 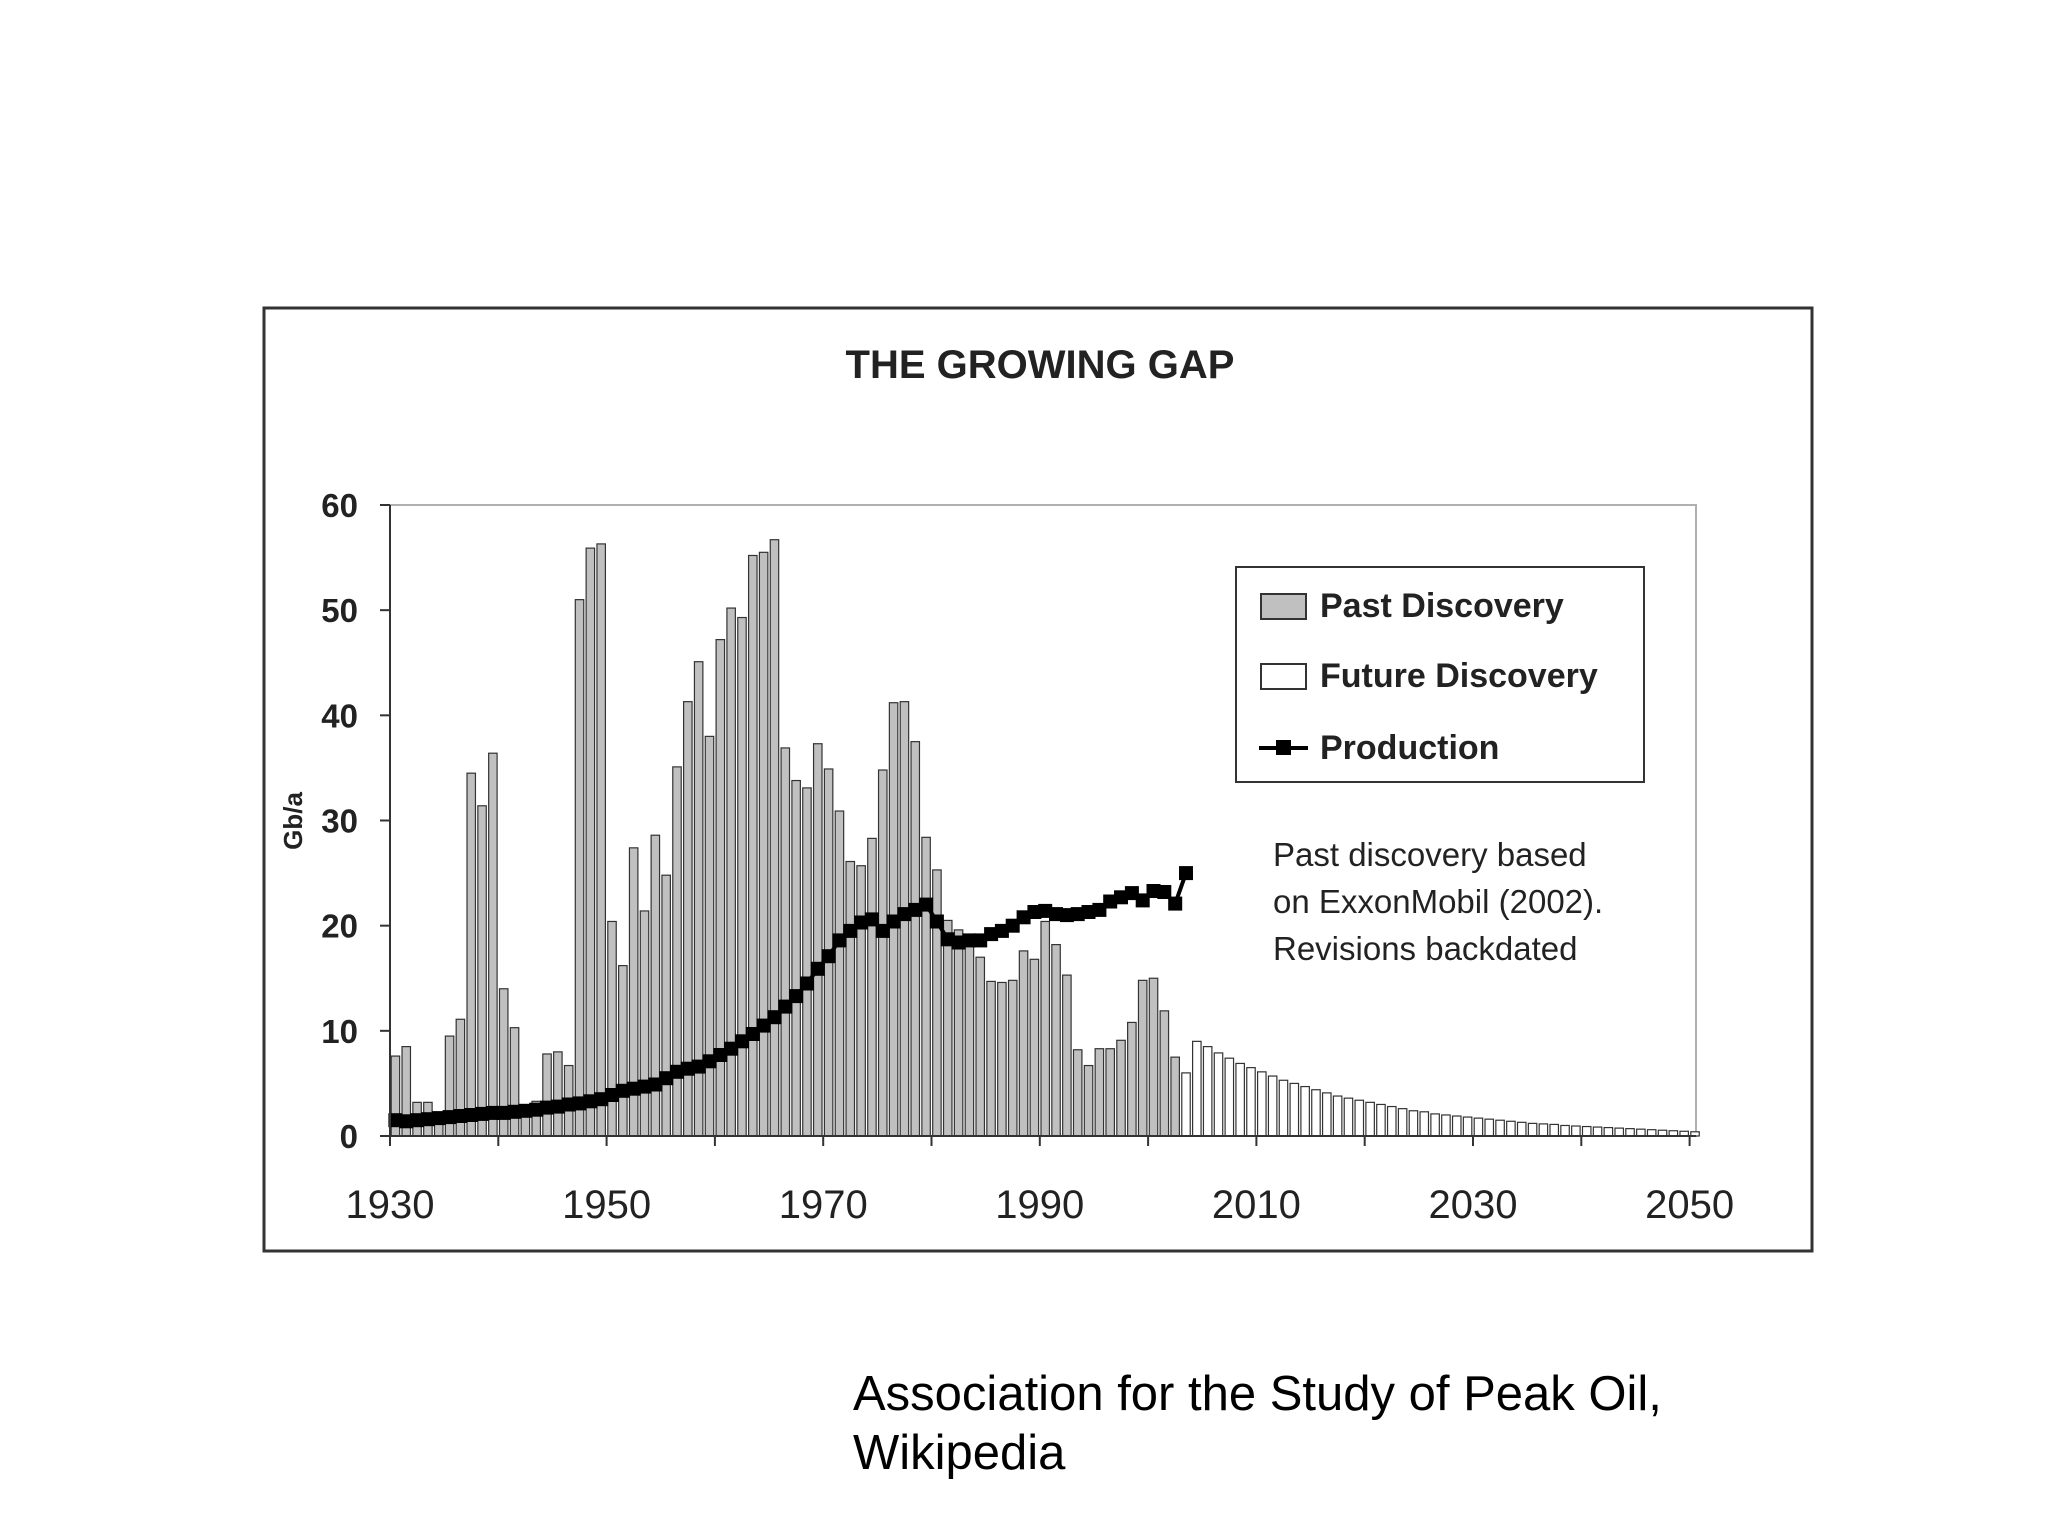 I want to click on annotation-line-3: Revisions backdated, so click(x=1425, y=948).